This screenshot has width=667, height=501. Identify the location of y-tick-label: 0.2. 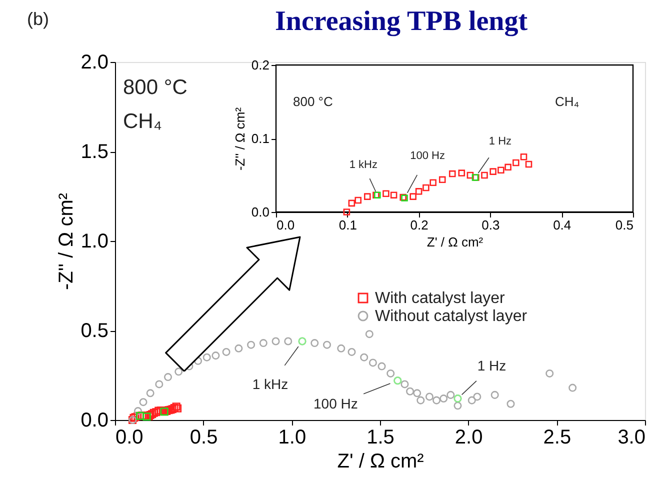
(260, 65).